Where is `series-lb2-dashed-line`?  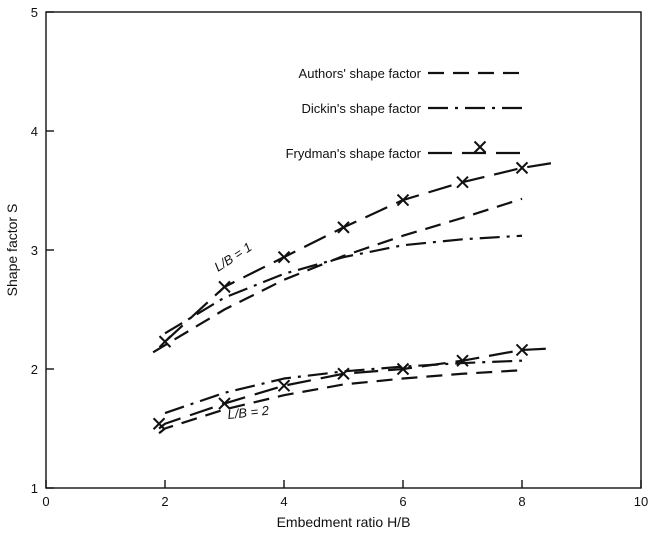 series-lb2-dashed-line is located at coordinates (340, 402).